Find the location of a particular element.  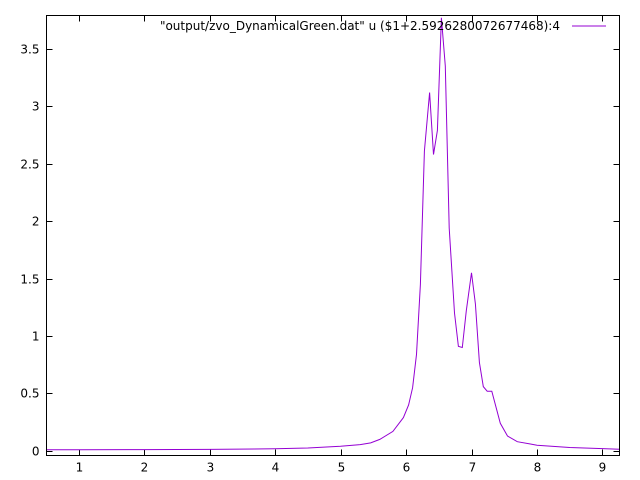

x-tick-label: 1 is located at coordinates (80, 468).